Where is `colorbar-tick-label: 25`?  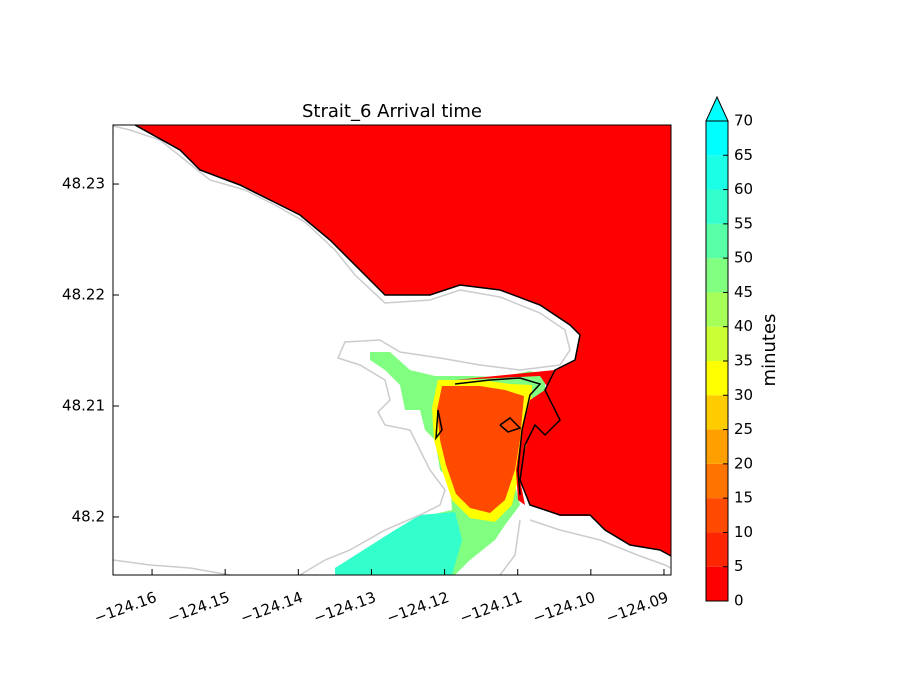 colorbar-tick-label: 25 is located at coordinates (743, 429).